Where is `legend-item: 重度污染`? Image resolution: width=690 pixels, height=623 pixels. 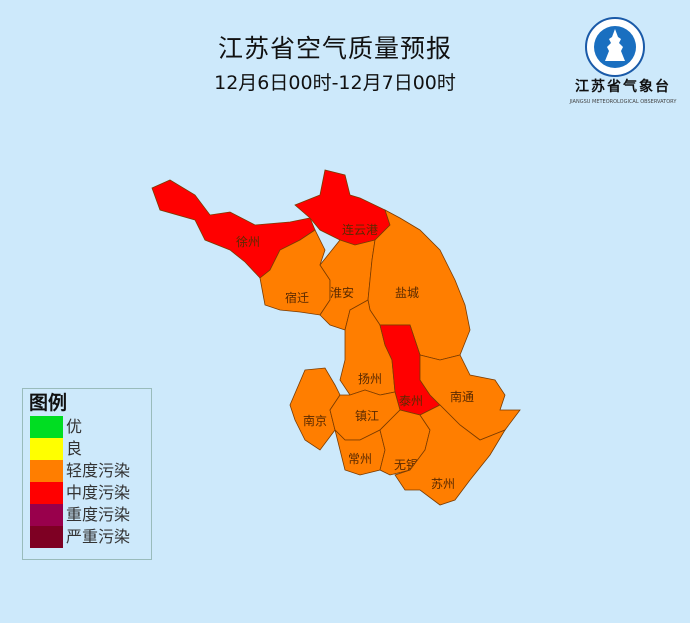
legend-item: 重度污染 is located at coordinates (90, 515).